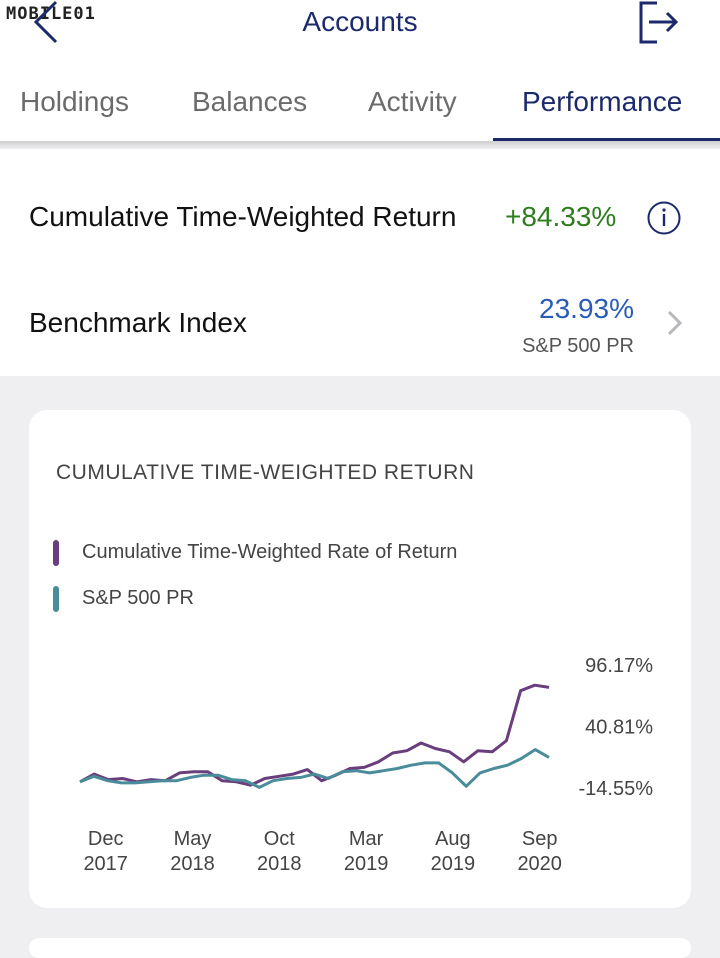  What do you see at coordinates (360, 21) in the screenshot?
I see `page-title: Accounts` at bounding box center [360, 21].